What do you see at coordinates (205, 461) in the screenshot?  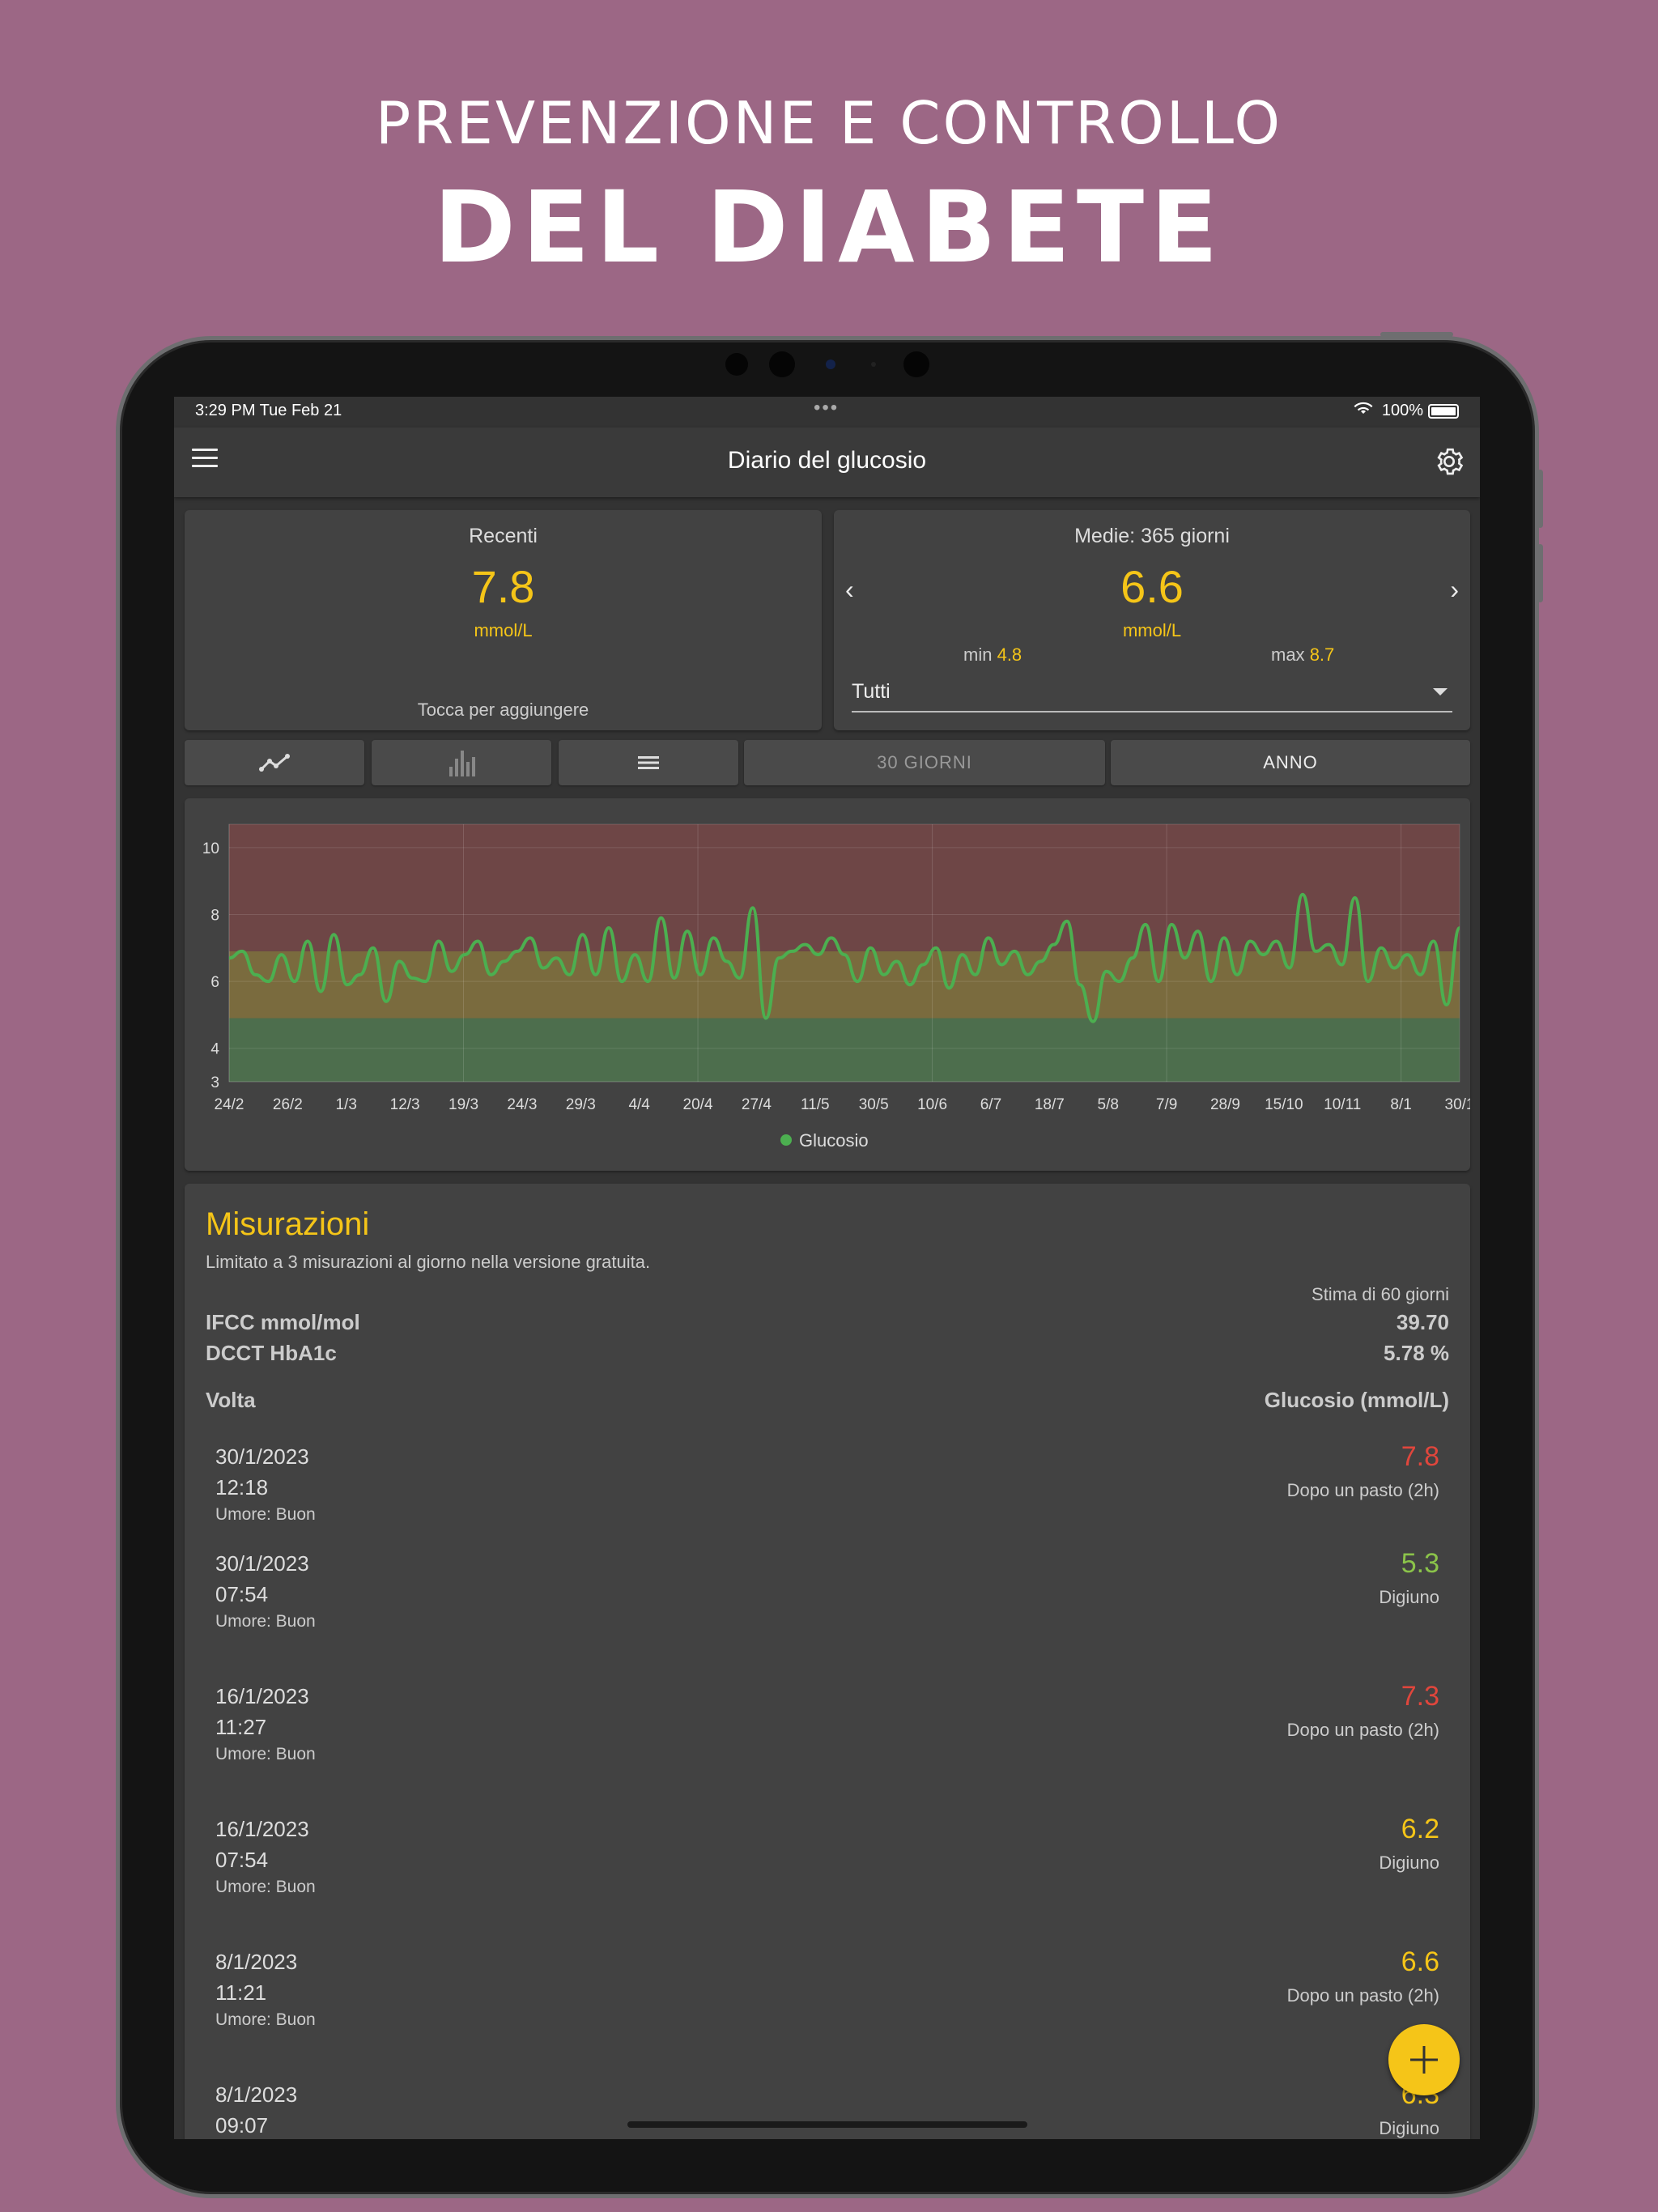 I see `menu-icon` at bounding box center [205, 461].